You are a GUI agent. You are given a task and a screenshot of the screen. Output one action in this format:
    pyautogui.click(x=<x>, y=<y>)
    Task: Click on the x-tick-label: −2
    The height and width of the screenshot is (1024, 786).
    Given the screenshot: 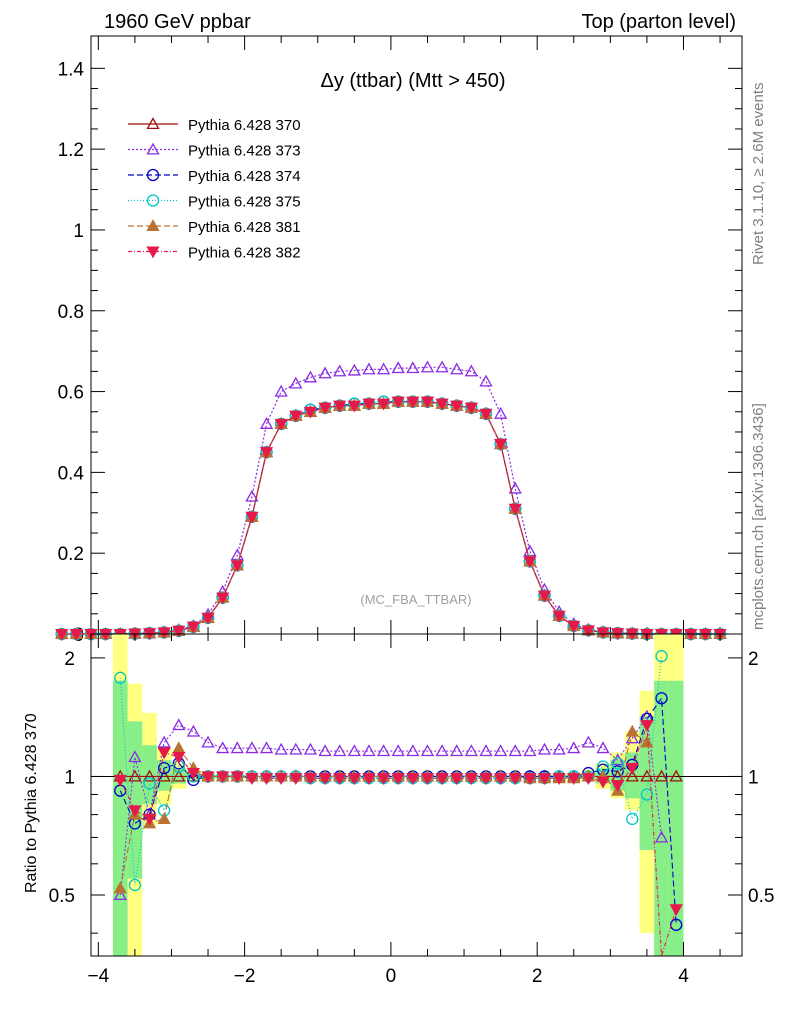 What is the action you would take?
    pyautogui.click(x=245, y=976)
    